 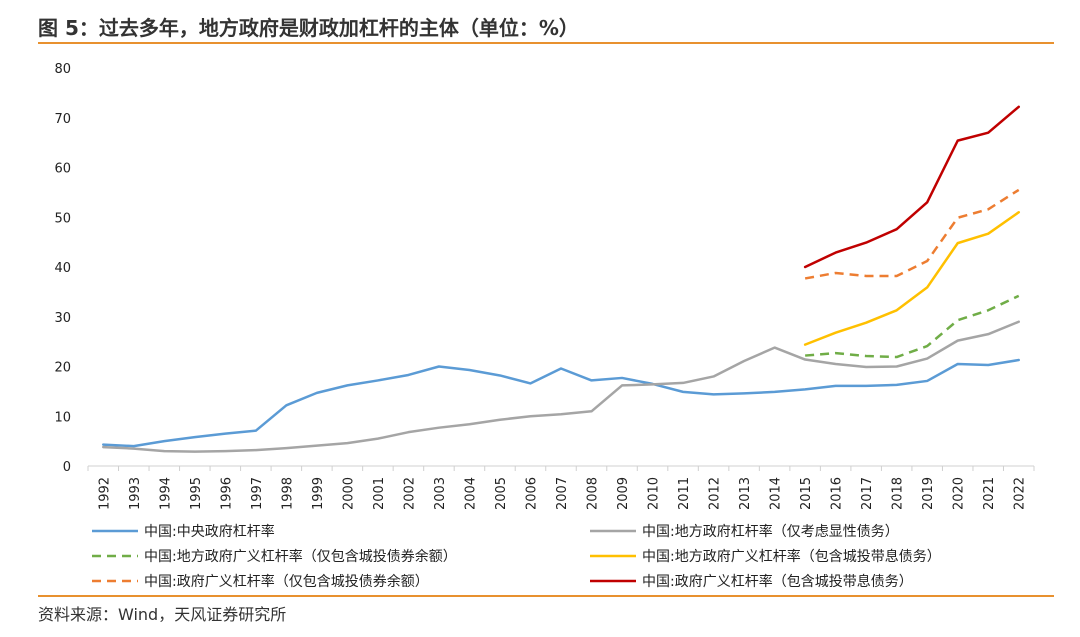 What do you see at coordinates (562, 493) in the screenshot?
I see `x-tick-label: 2007` at bounding box center [562, 493].